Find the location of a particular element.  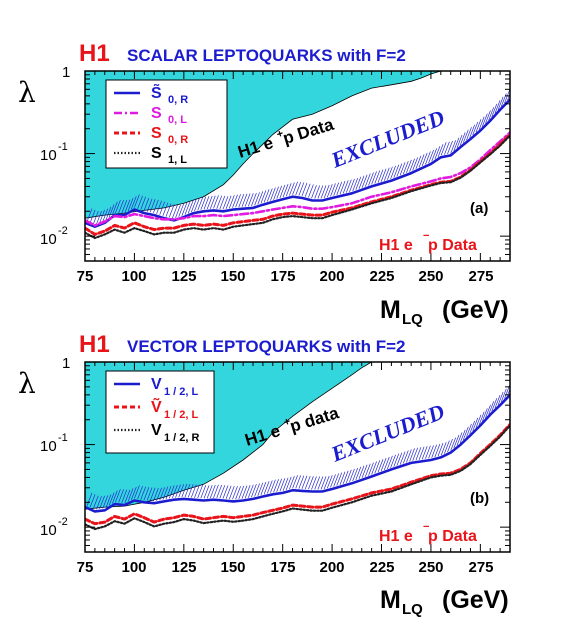

y-tick-label-10-2-exp: -2 is located at coordinates (63, 522).